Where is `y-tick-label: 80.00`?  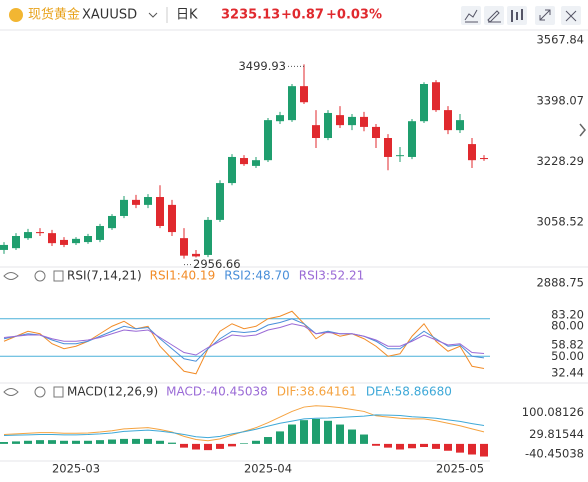
y-tick-label: 80.00 is located at coordinates (567, 325).